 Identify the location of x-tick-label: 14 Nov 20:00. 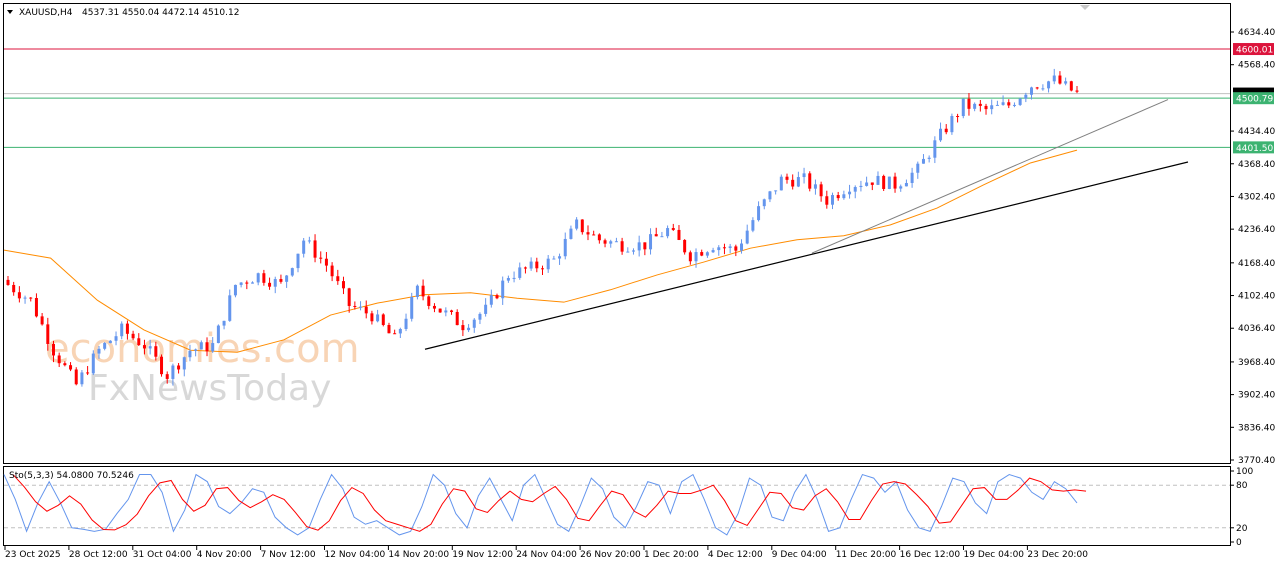
(418, 555).